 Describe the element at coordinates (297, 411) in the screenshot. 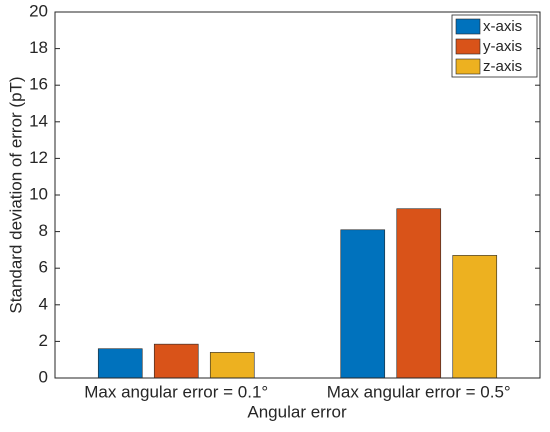

I see `x-axis-label: Angular error` at that location.